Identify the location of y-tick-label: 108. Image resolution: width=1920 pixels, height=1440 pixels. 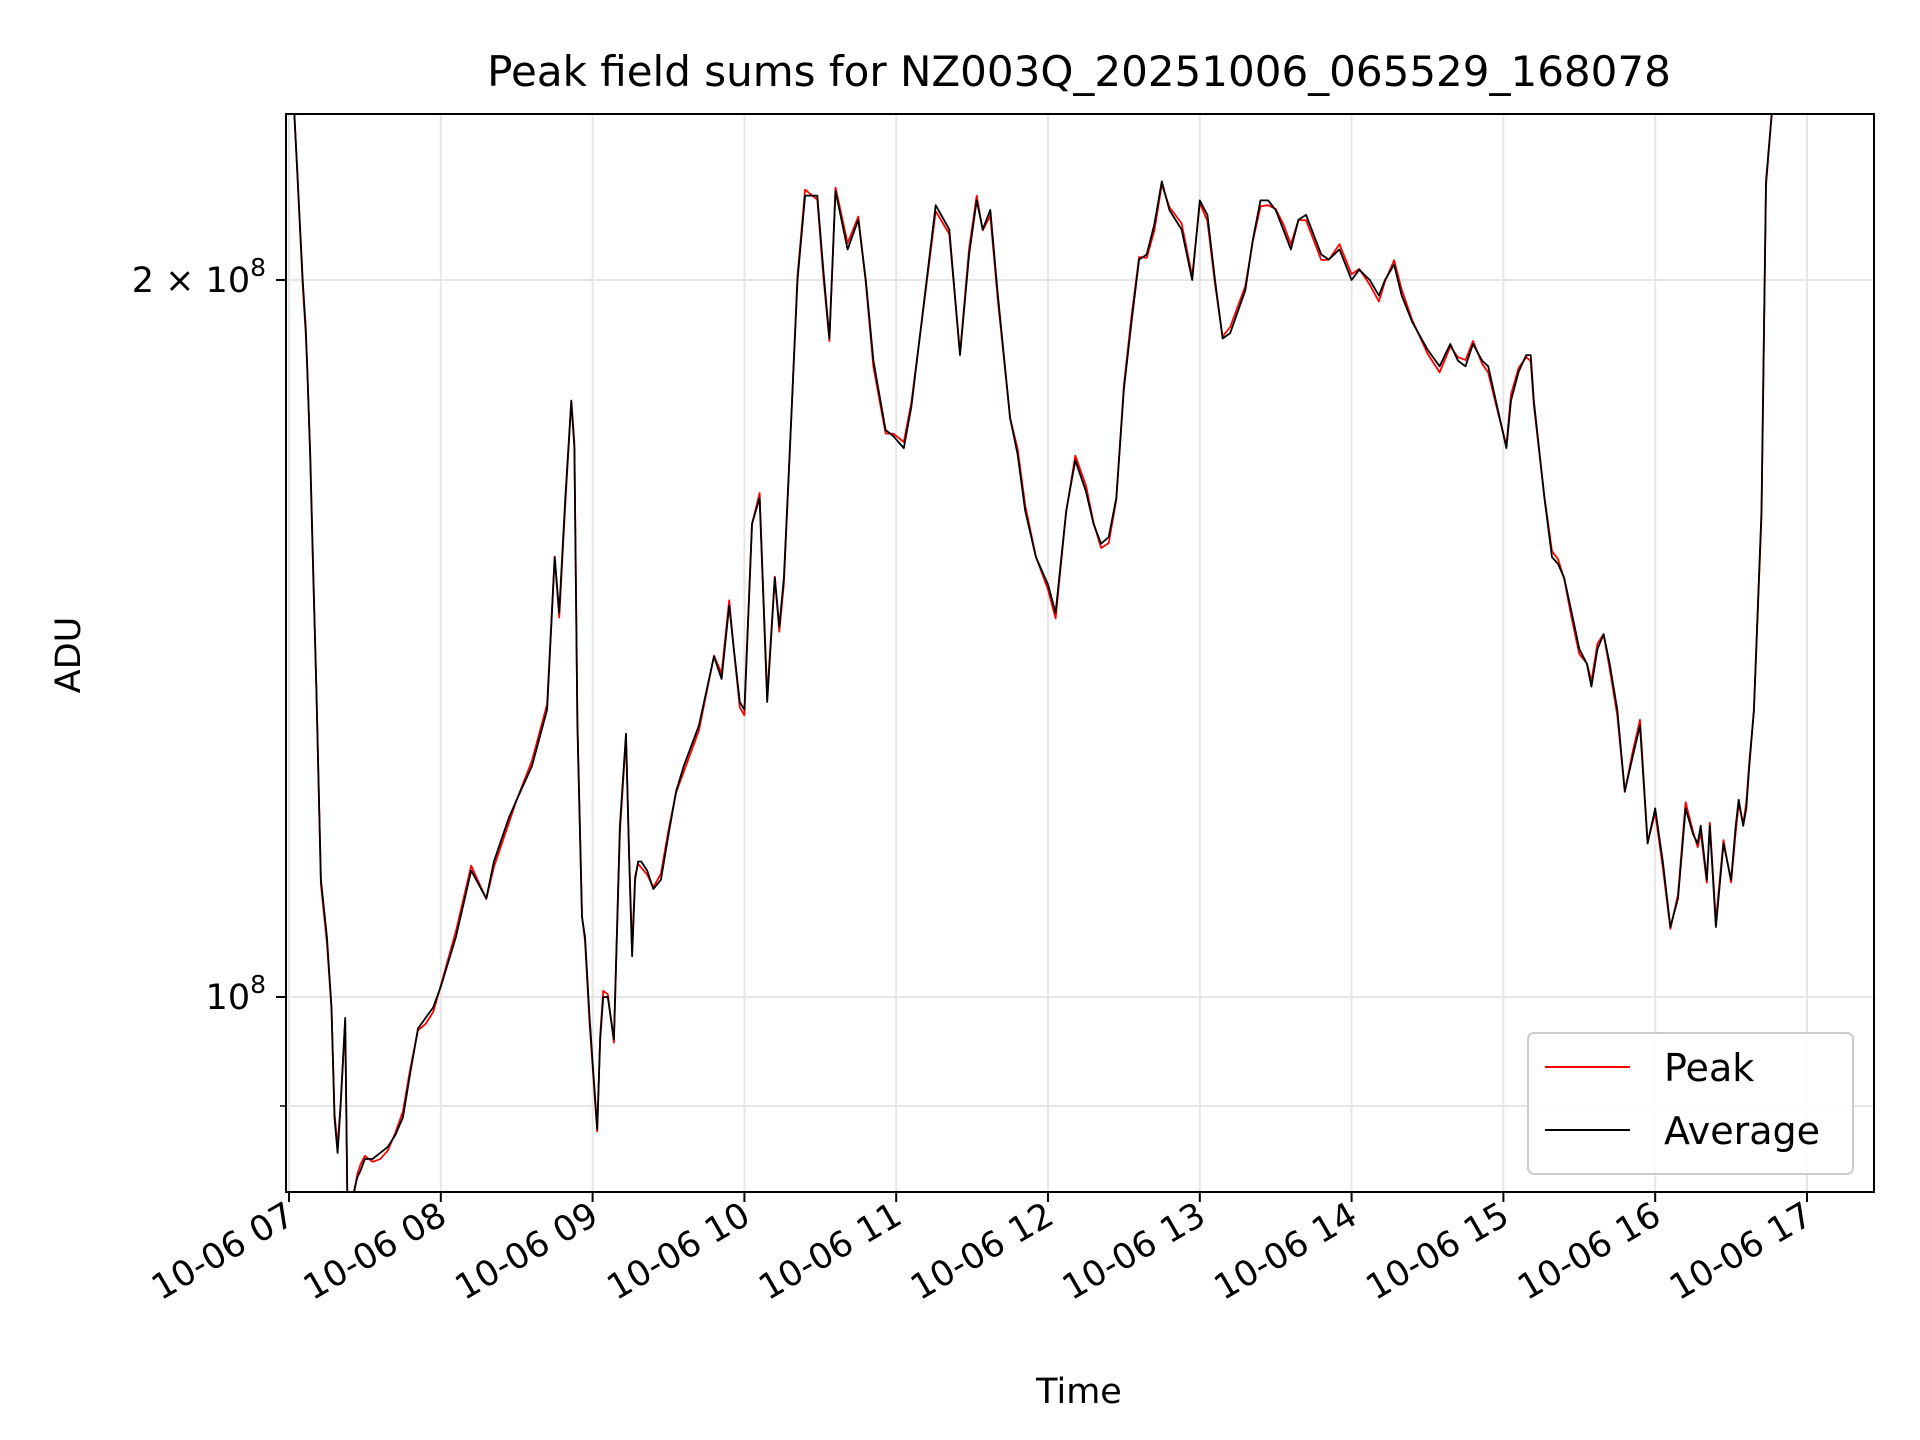
(236, 994).